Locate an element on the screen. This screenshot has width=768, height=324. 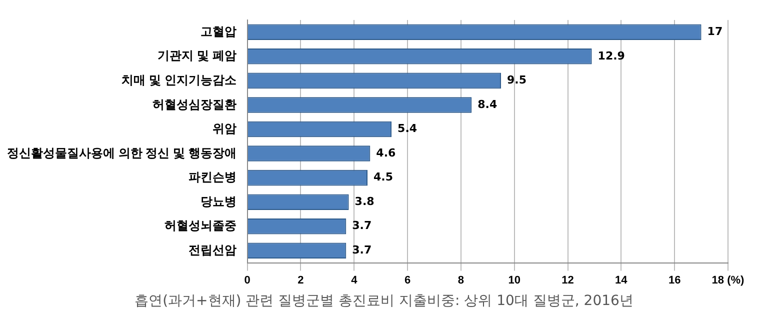
y-tick-label: 허혈성뇌졸중 is located at coordinates (200, 225).